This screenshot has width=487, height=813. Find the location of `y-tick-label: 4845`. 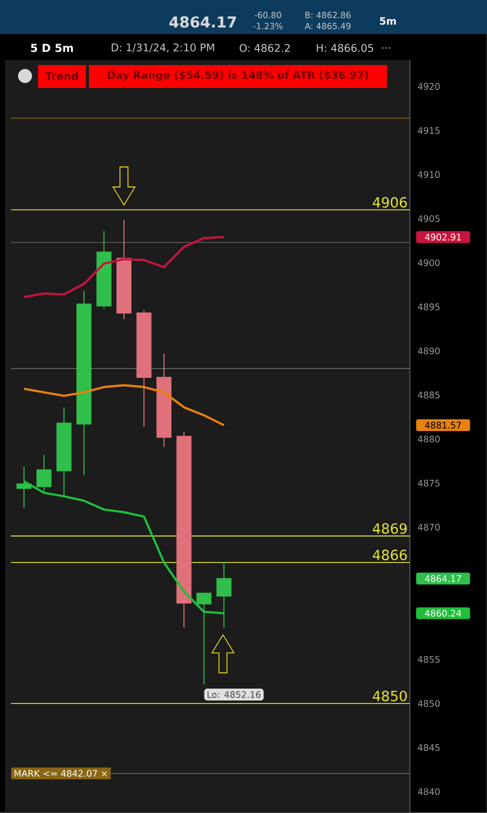

y-tick-label: 4845 is located at coordinates (429, 747).